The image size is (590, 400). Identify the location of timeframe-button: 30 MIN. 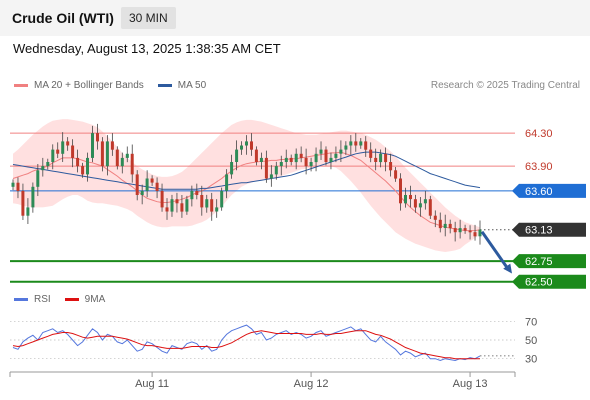
(148, 18).